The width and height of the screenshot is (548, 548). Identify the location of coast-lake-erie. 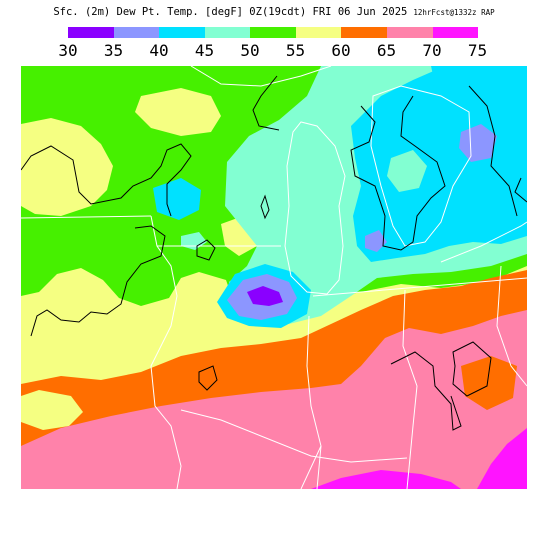
(483, 242).